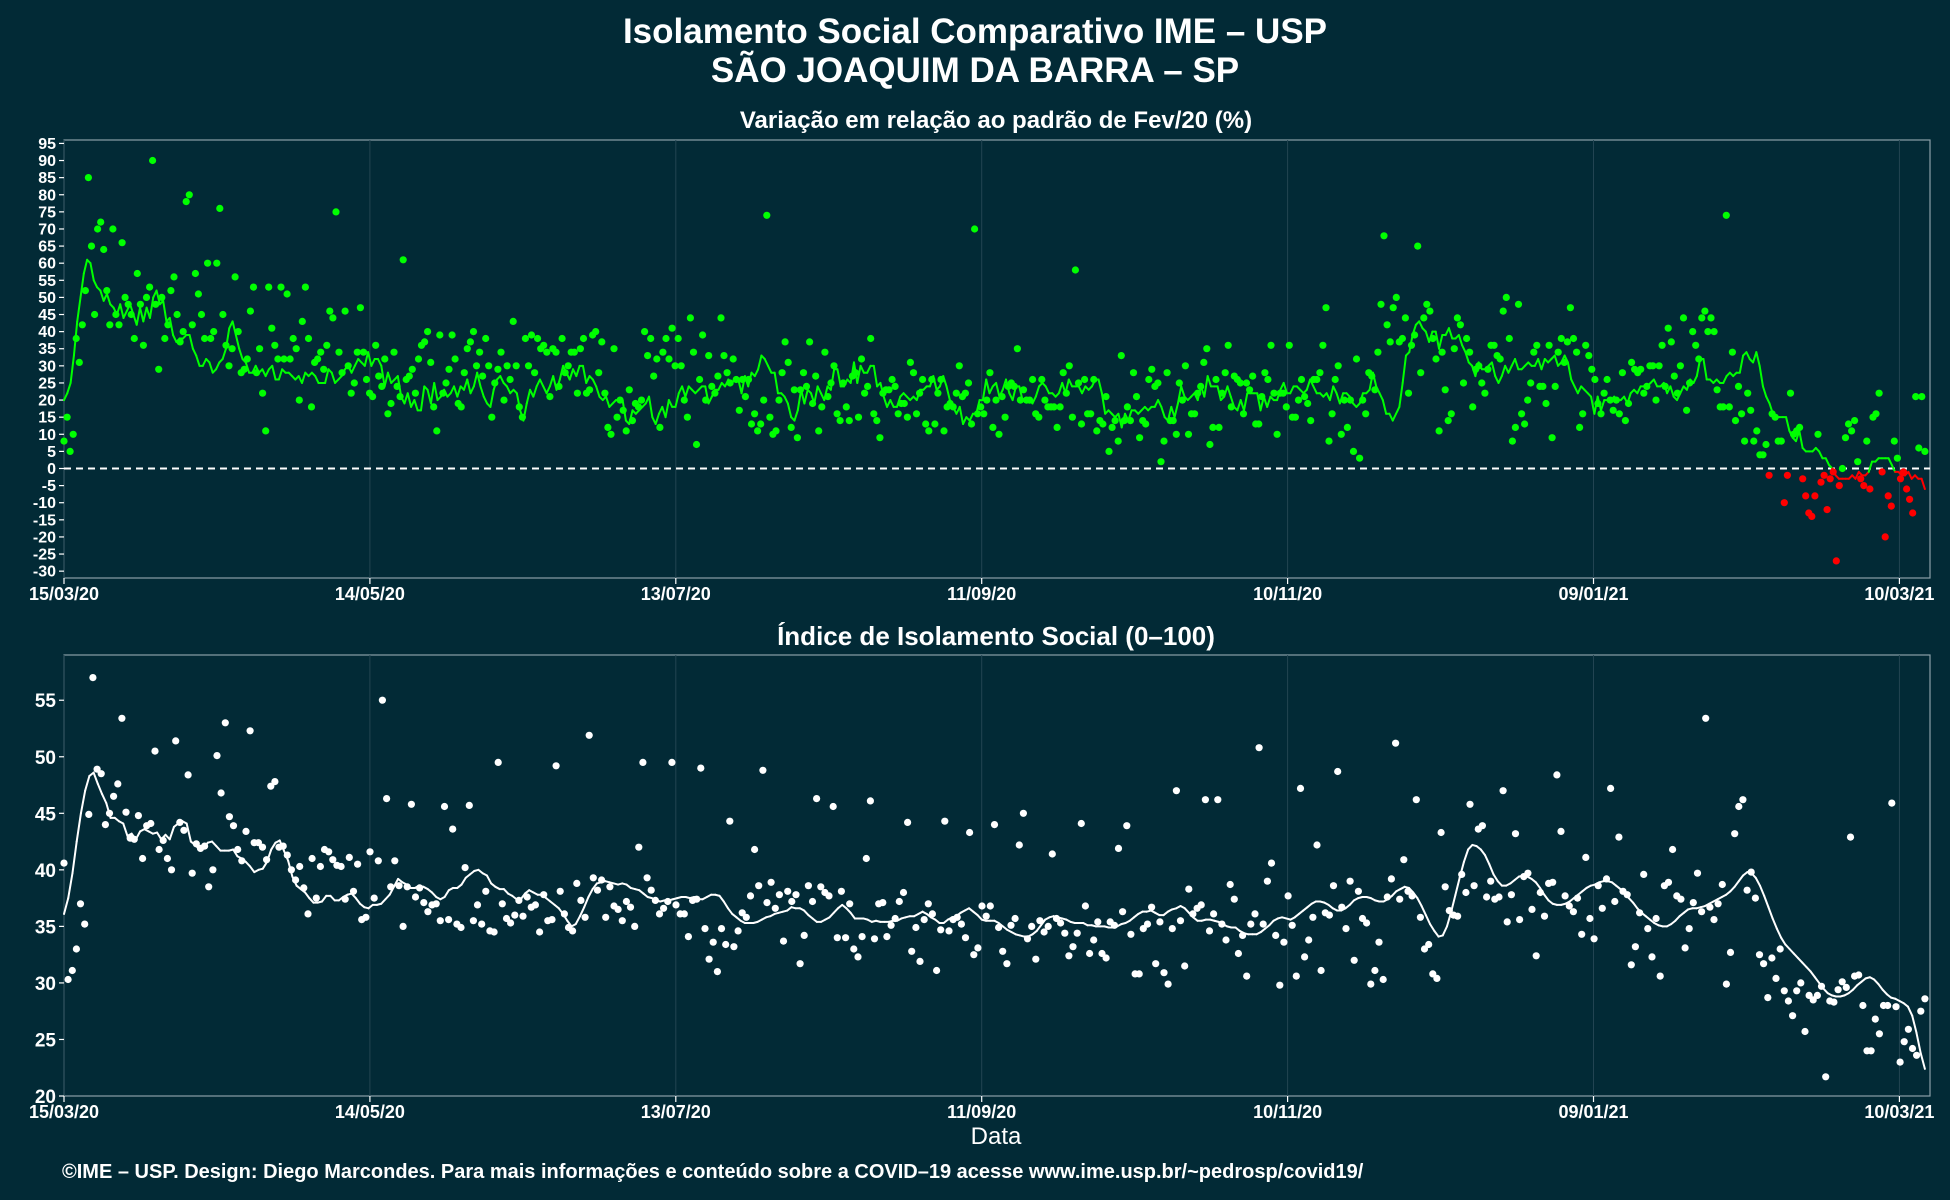 The image size is (1950, 1200). Describe the element at coordinates (47, 178) in the screenshot. I see `variation-y-tick-label: 85` at that location.